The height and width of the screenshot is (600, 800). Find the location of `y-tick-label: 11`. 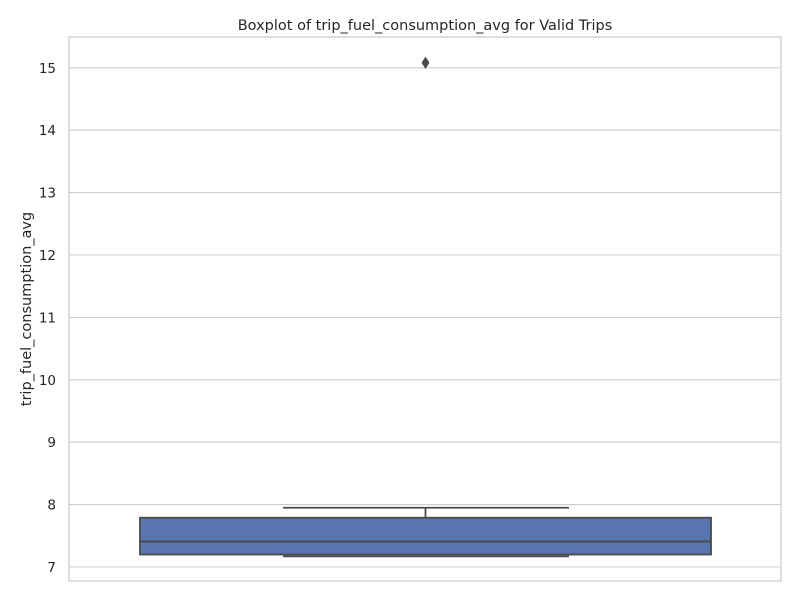

y-tick-label: 11 is located at coordinates (47, 318).